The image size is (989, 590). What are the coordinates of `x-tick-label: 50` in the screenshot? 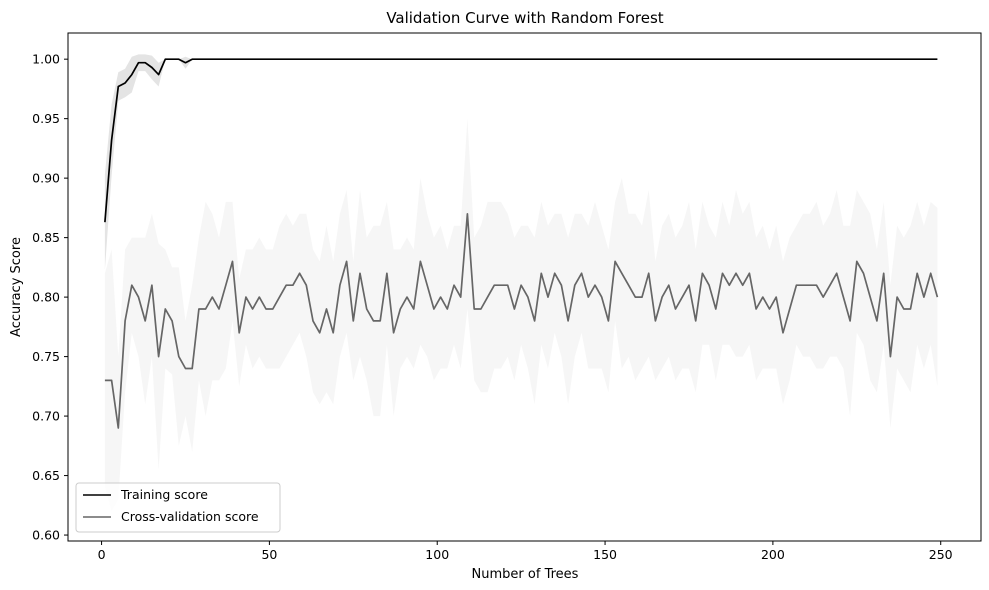 It's located at (269, 554).